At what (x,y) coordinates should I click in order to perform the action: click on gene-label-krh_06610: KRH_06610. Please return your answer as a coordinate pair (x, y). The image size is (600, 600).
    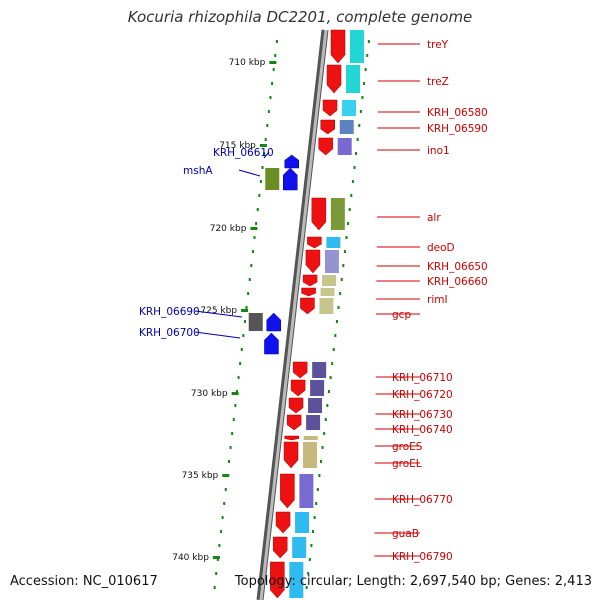
    Looking at the image, I should click on (243, 153).